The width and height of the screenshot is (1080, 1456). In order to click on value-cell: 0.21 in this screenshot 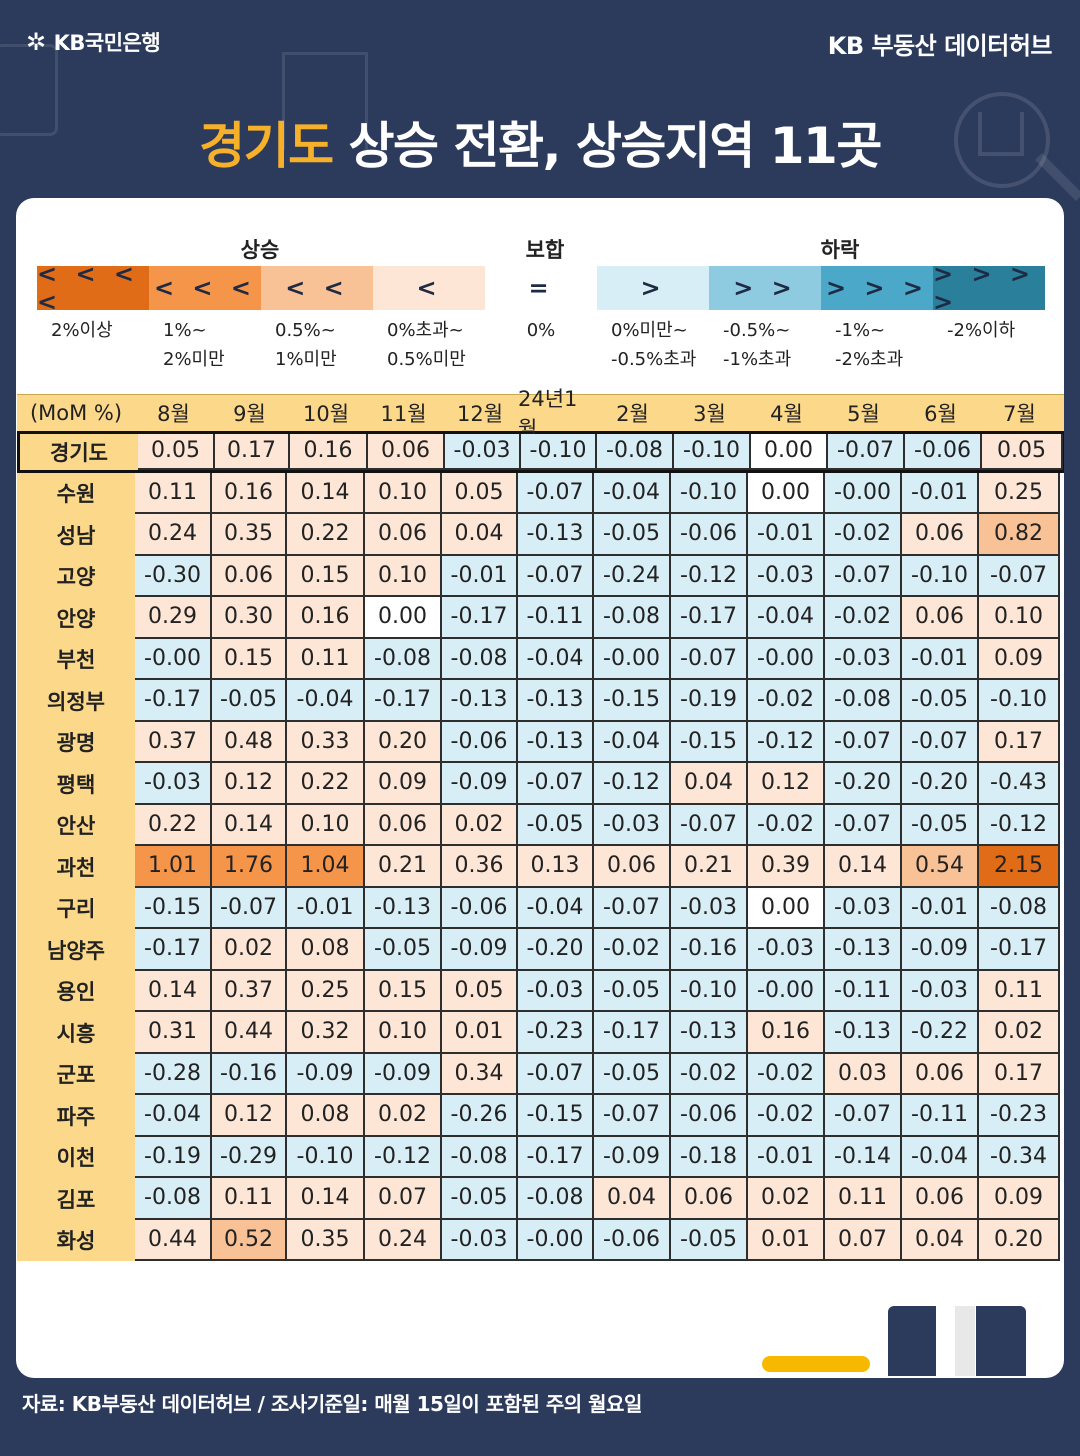, I will do `click(403, 867)`.